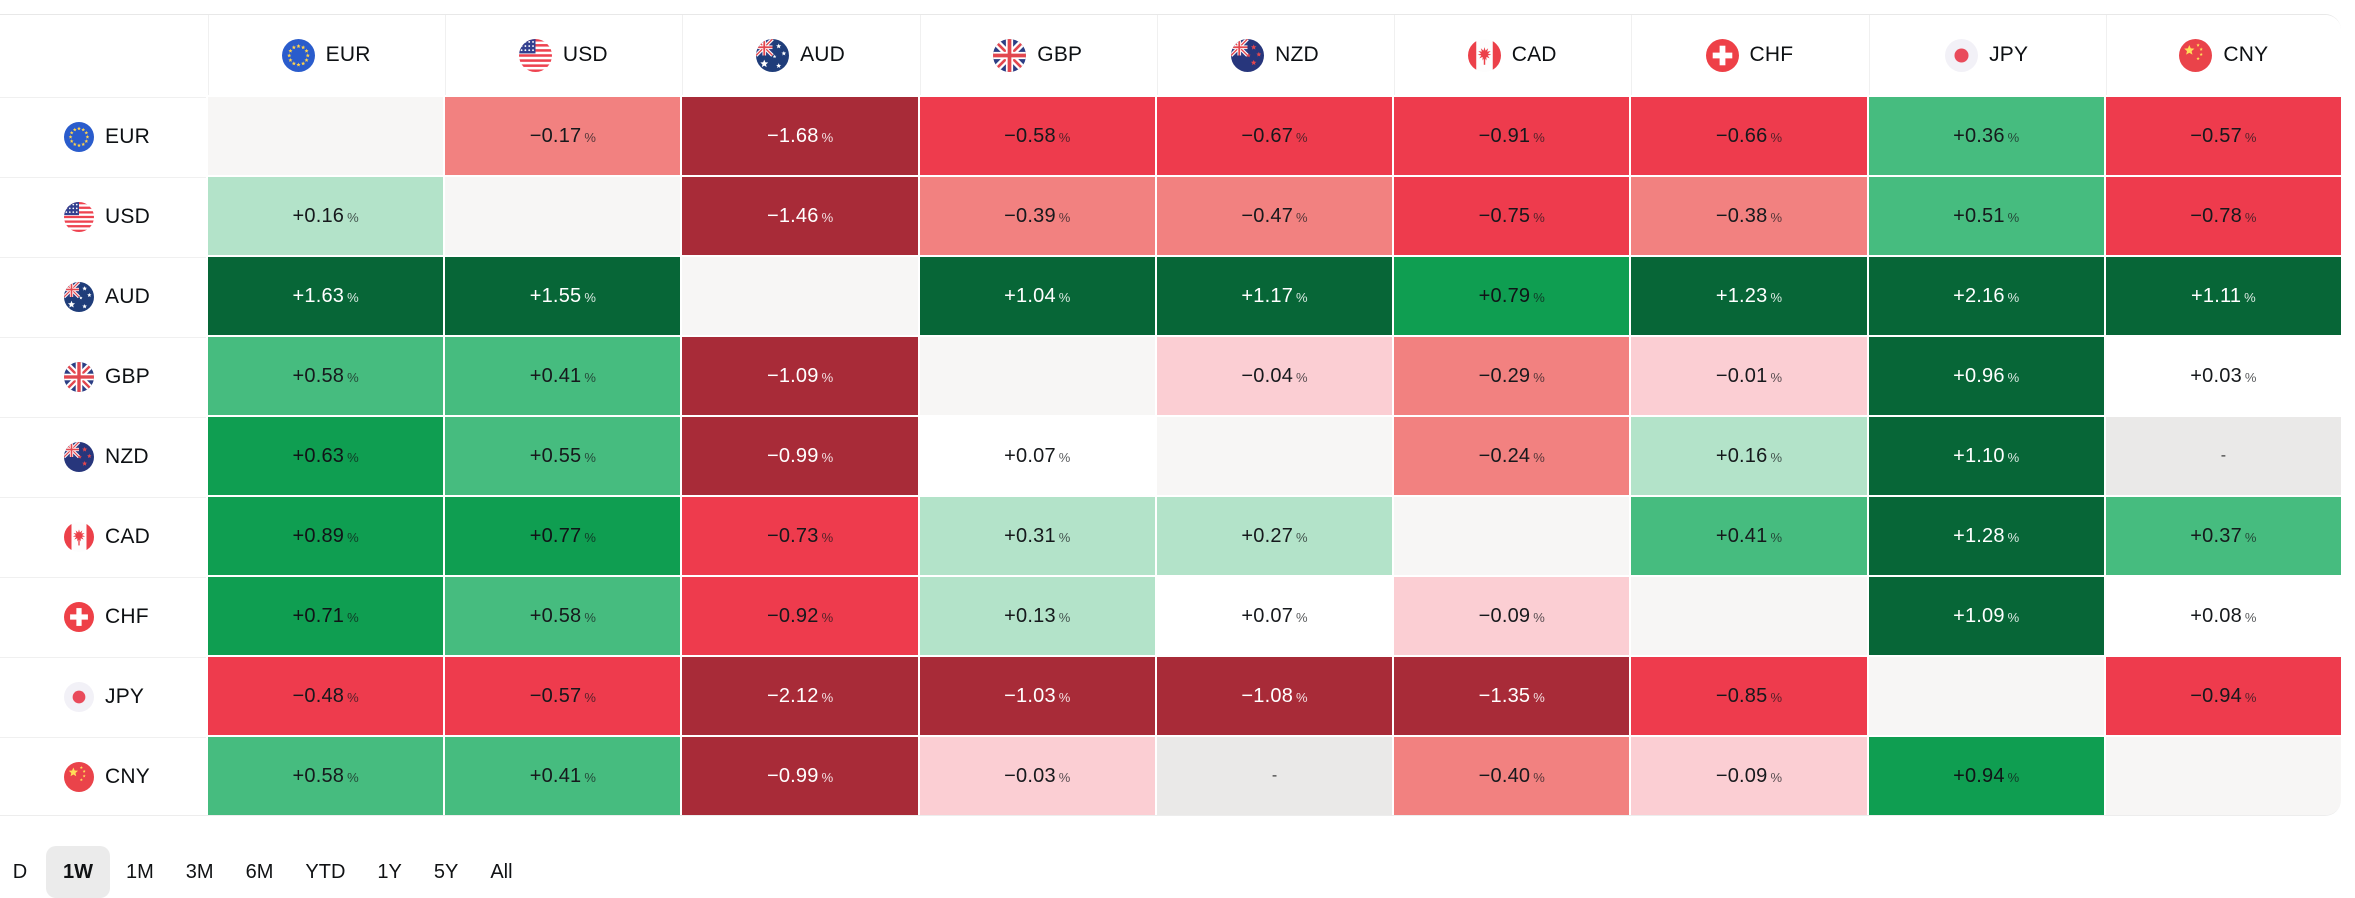  Describe the element at coordinates (1986, 216) in the screenshot. I see `cell-usd-jpy: +0.51%` at that location.